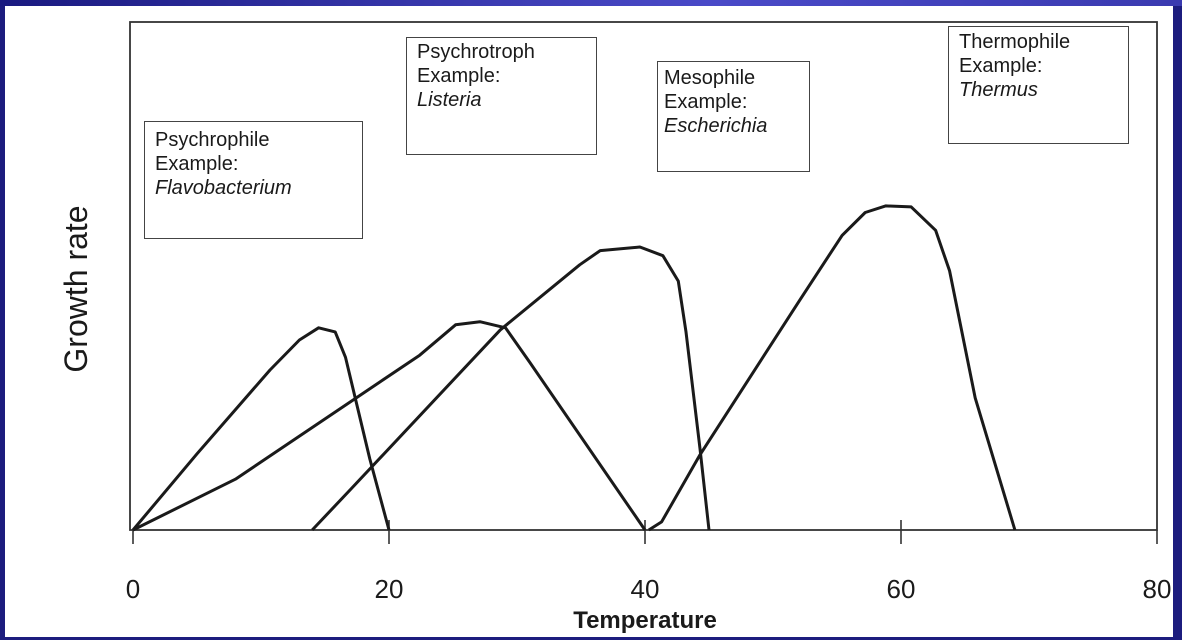 The width and height of the screenshot is (1182, 640). I want to click on example-organism: Listeria, so click(449, 100).